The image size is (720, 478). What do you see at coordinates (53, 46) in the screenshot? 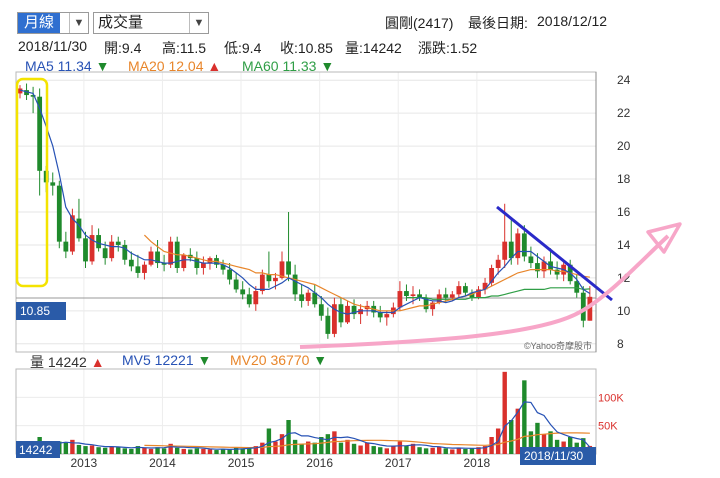
I see `ohlc-date: 2018/11/30` at bounding box center [53, 46].